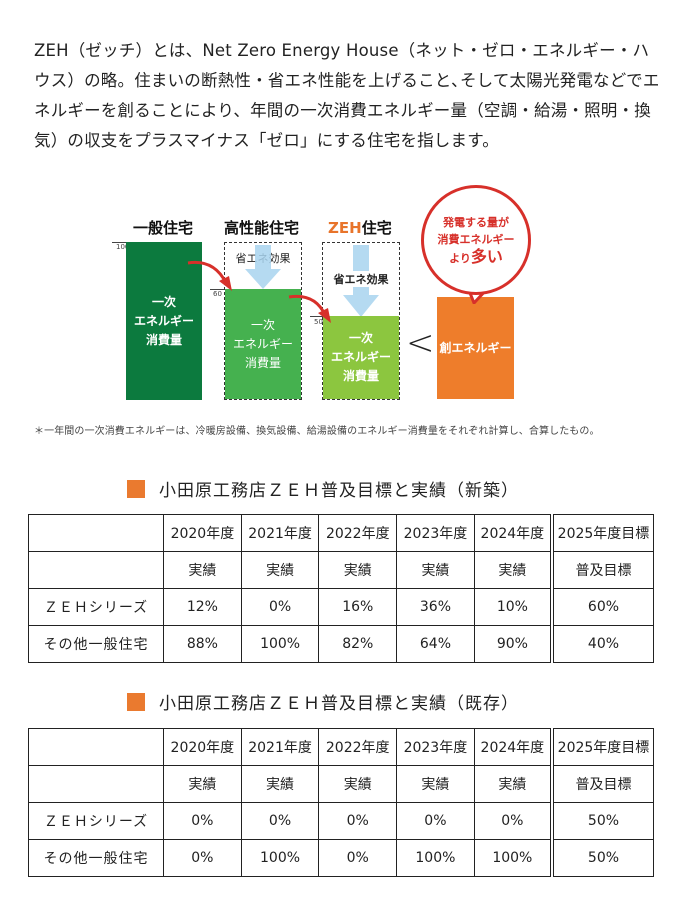  Describe the element at coordinates (361, 279) in the screenshot. I see `effect-label-zeh: 省エネ効果` at that location.